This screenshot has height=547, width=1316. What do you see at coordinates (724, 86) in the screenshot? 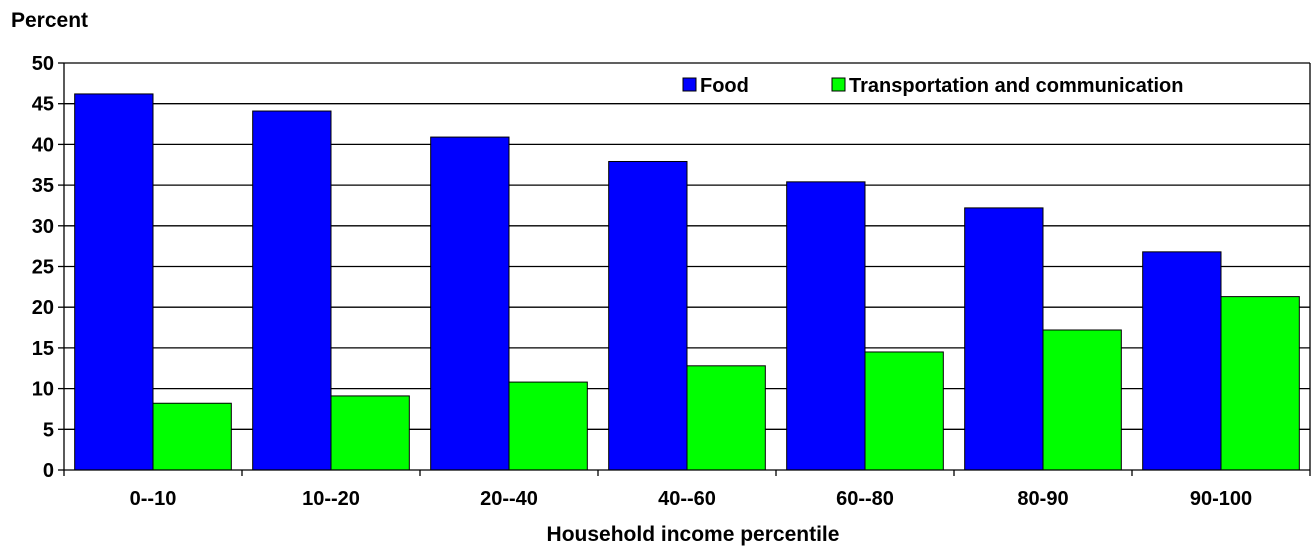
I see `legend-food-label: Food` at bounding box center [724, 86].